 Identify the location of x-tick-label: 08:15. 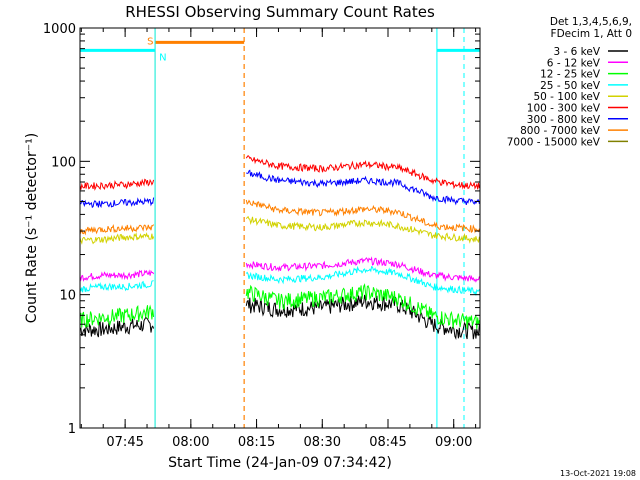
(256, 442).